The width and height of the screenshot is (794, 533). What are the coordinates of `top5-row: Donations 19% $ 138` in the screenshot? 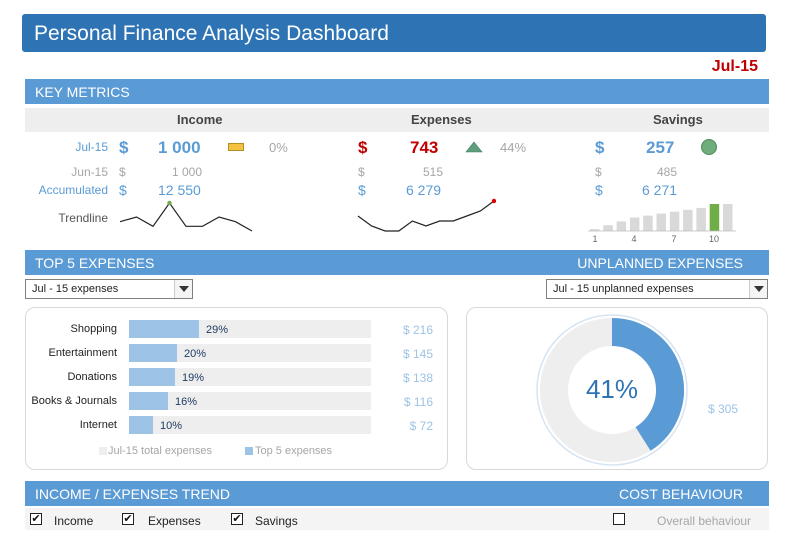 It's located at (236, 378).